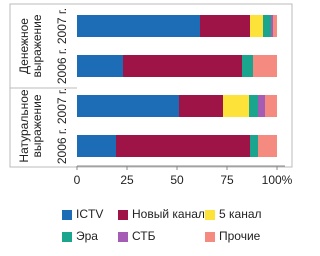 This screenshot has width=320, height=256. I want to click on group-label: Натуральное, so click(24, 125).